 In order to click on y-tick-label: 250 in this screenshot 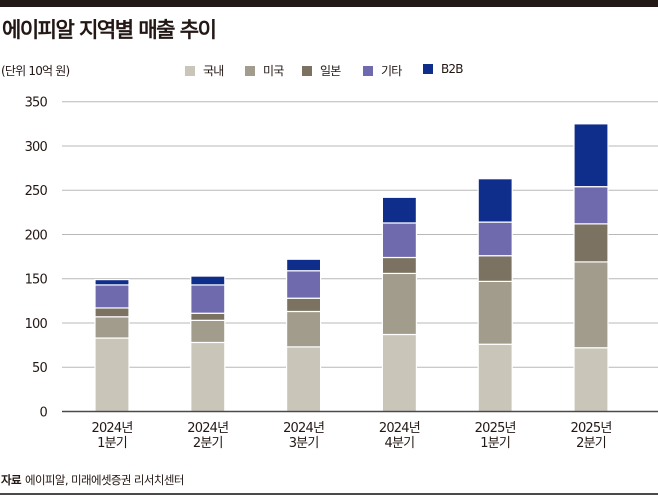, I will do `click(36, 191)`.